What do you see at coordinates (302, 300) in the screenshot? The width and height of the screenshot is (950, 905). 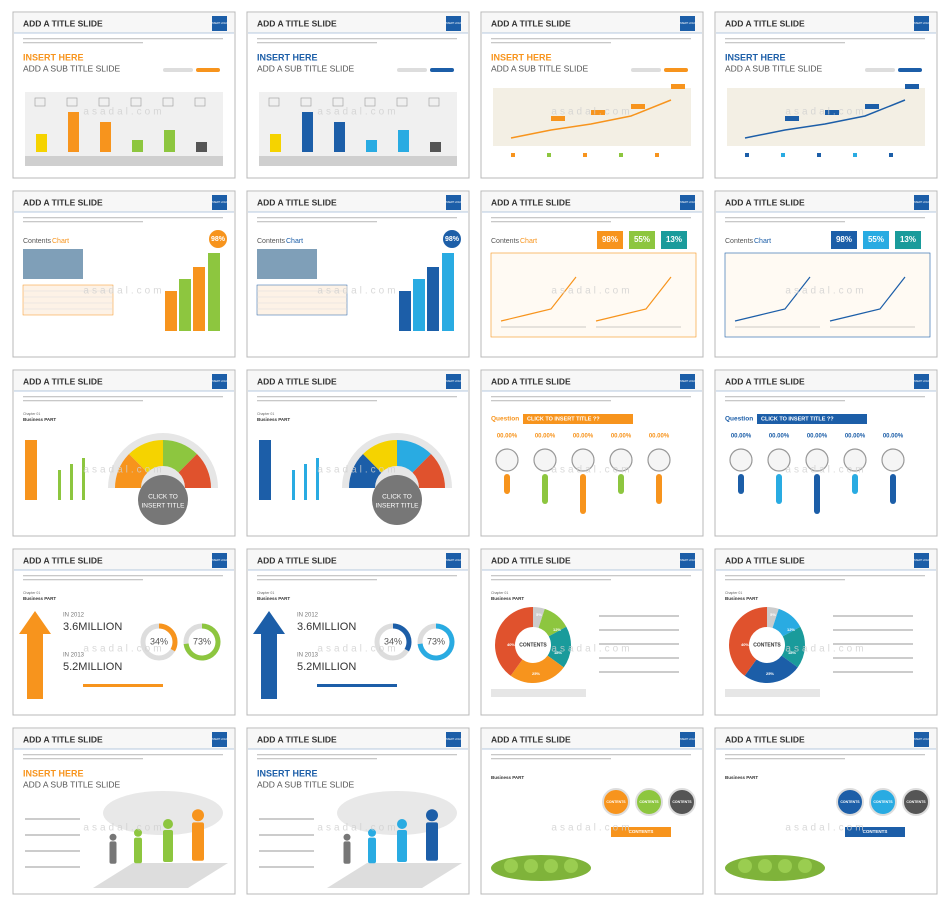 I see `table` at bounding box center [302, 300].